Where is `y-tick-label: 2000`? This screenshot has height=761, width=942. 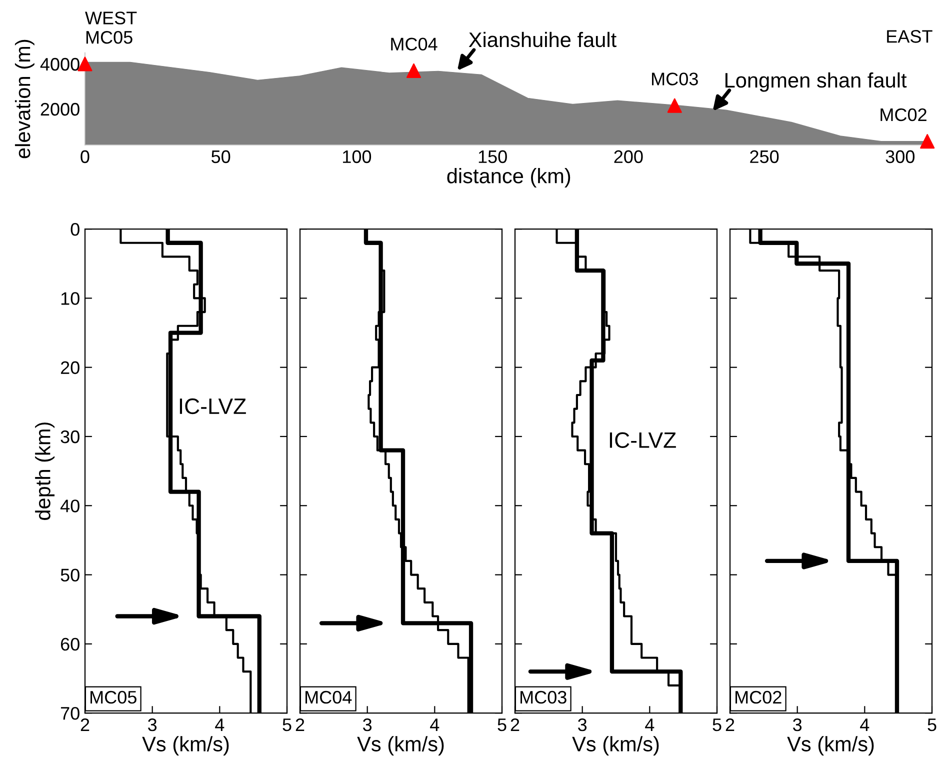 y-tick-label: 2000 is located at coordinates (60, 109).